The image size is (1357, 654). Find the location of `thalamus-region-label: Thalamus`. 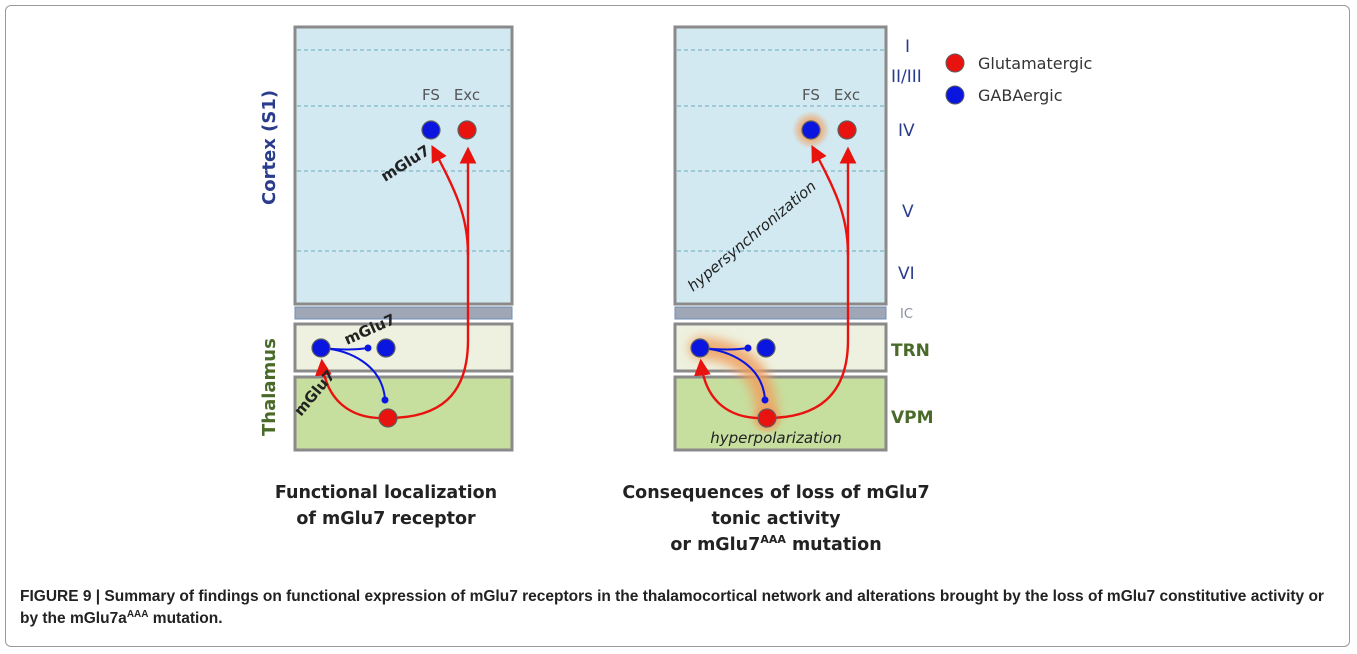

thalamus-region-label: Thalamus is located at coordinates (269, 387).